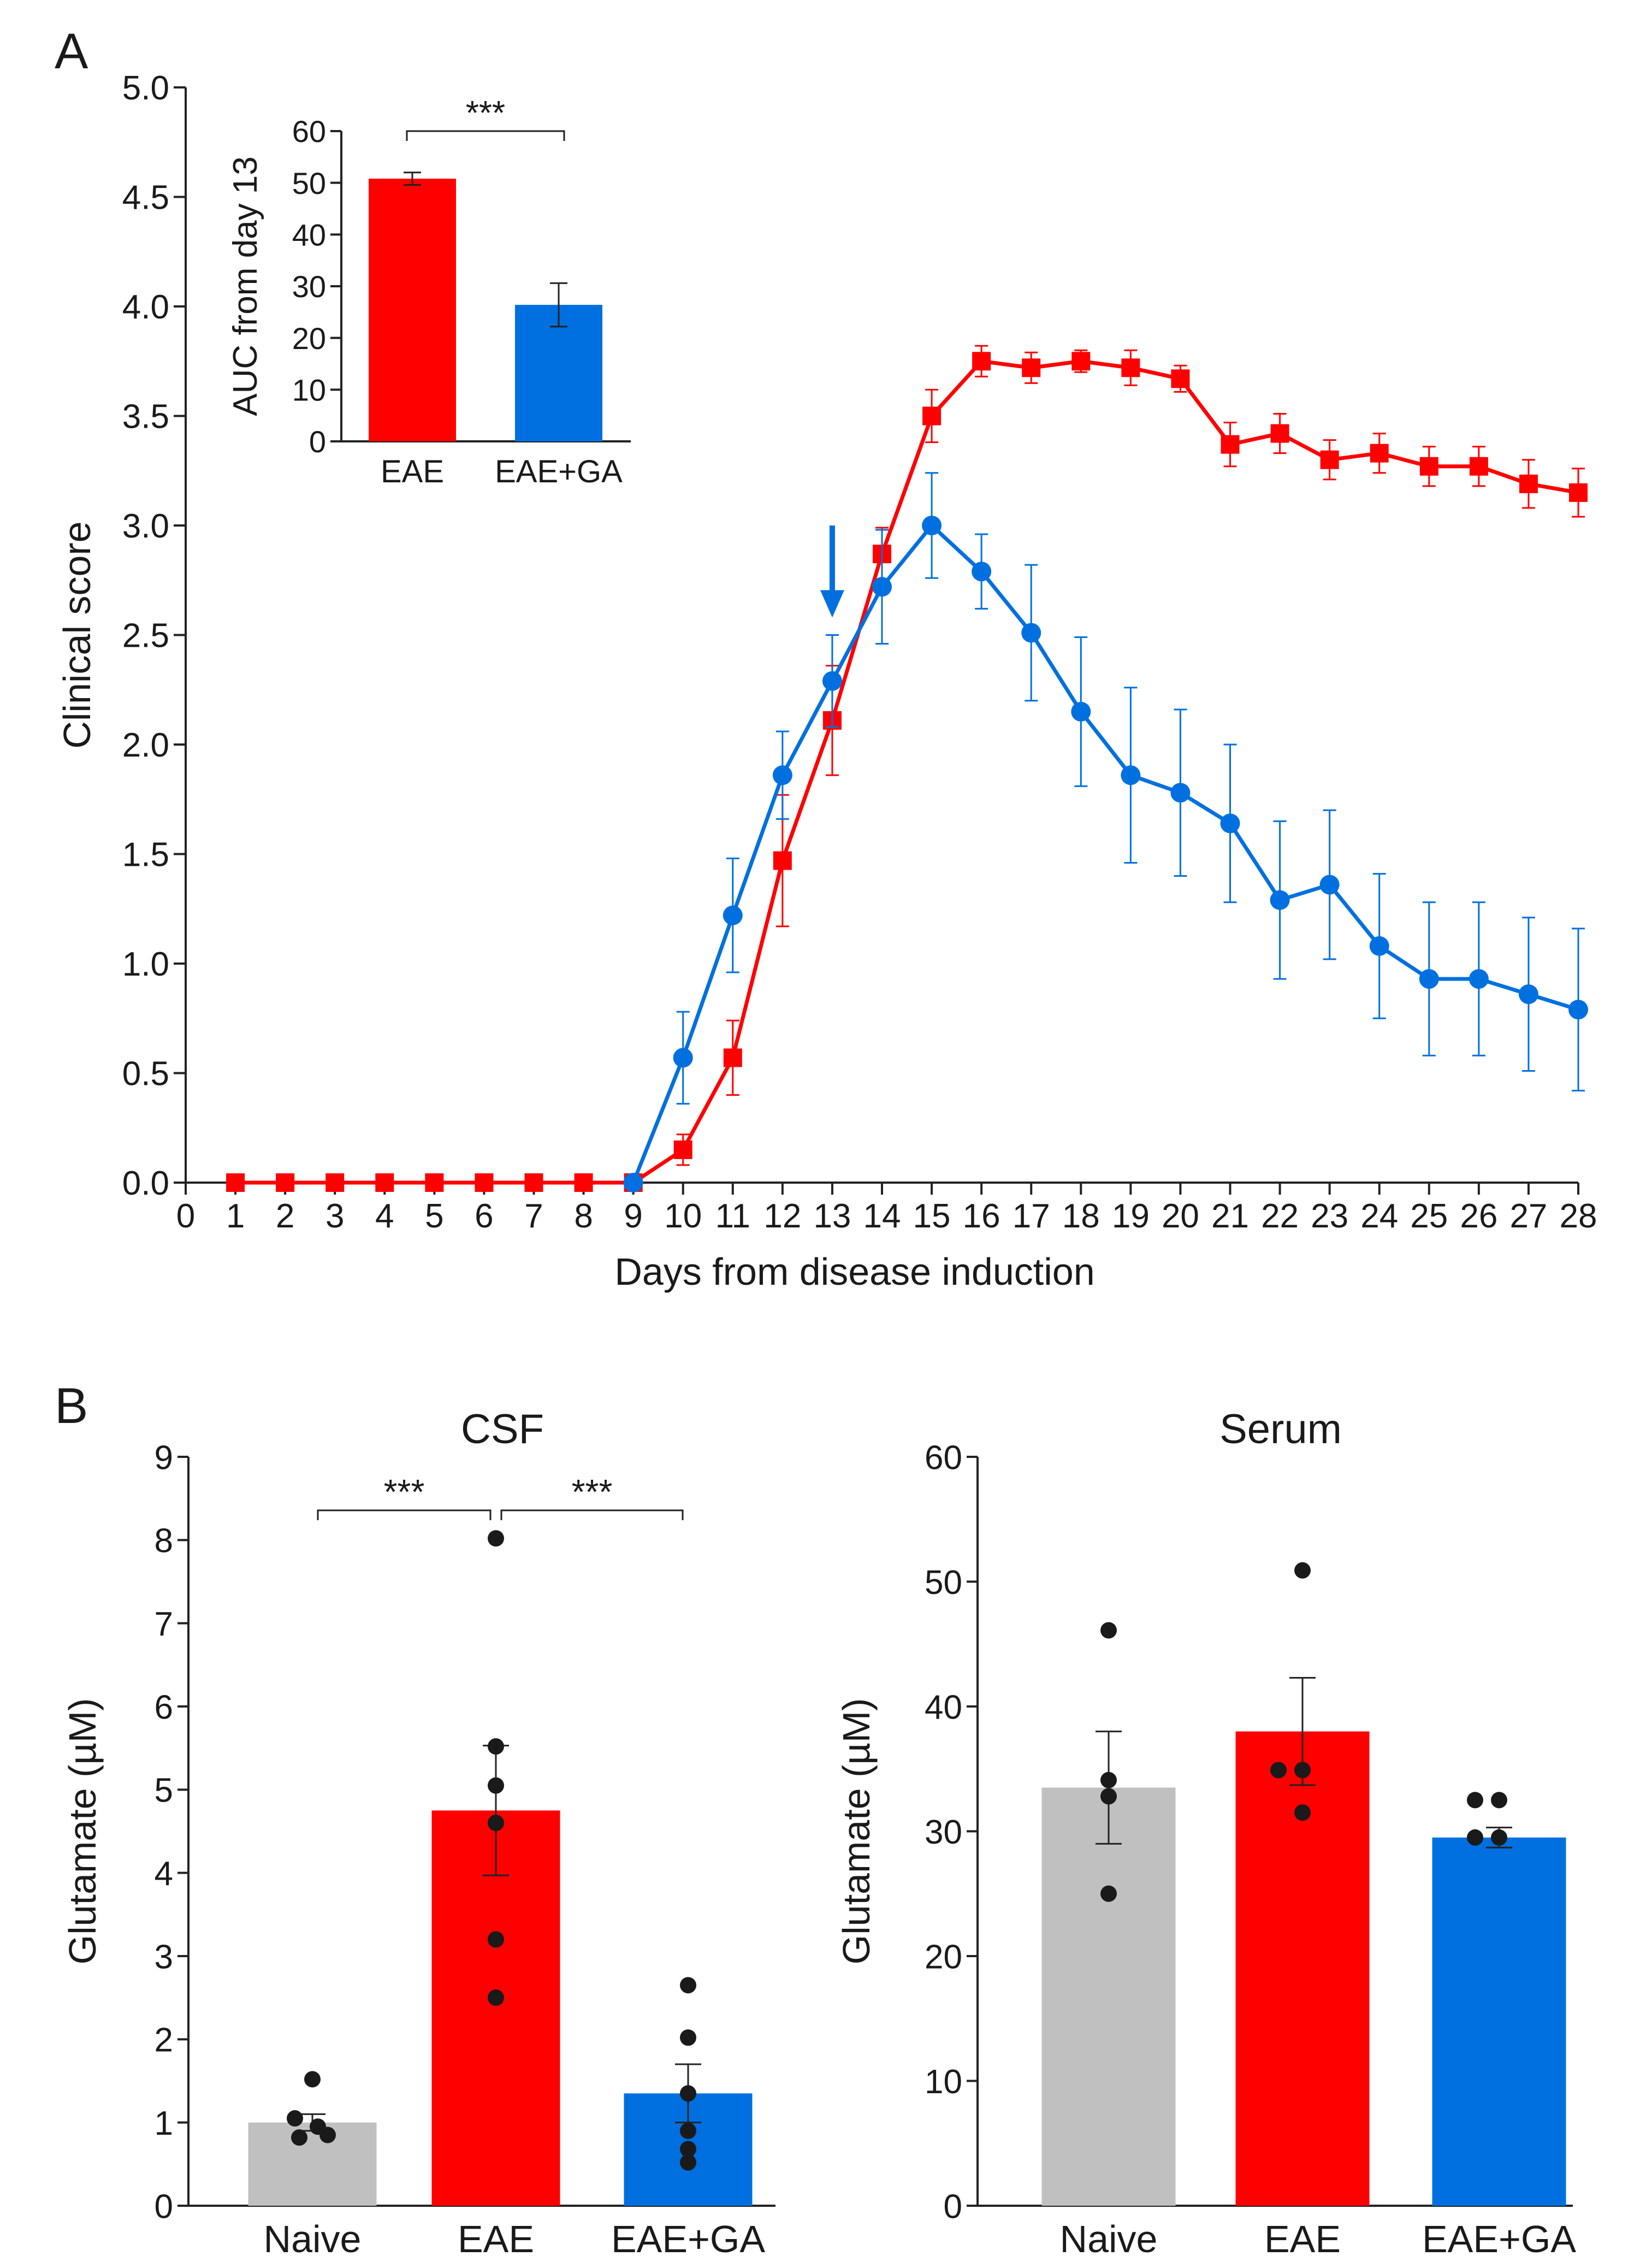 The height and width of the screenshot is (2268, 1640). What do you see at coordinates (146, 307) in the screenshot?
I see `y-tick-label: 4.0` at bounding box center [146, 307].